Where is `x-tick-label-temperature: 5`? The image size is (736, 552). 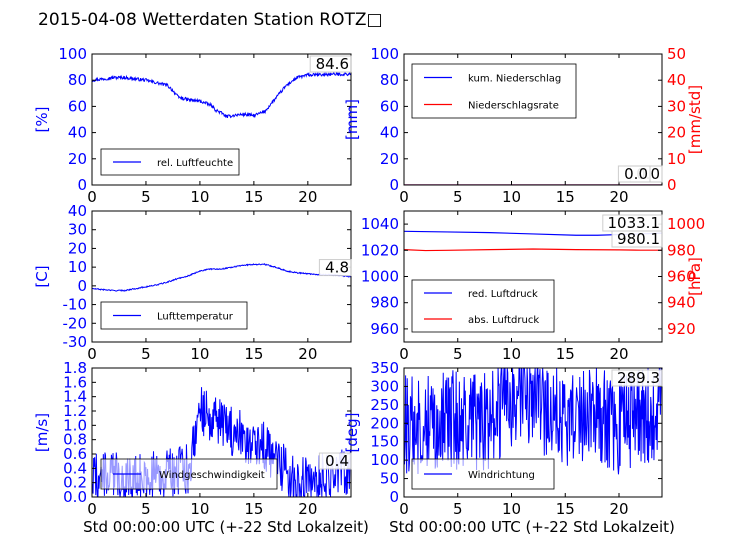
x-tick-label-temperature: 5 is located at coordinates (146, 354).